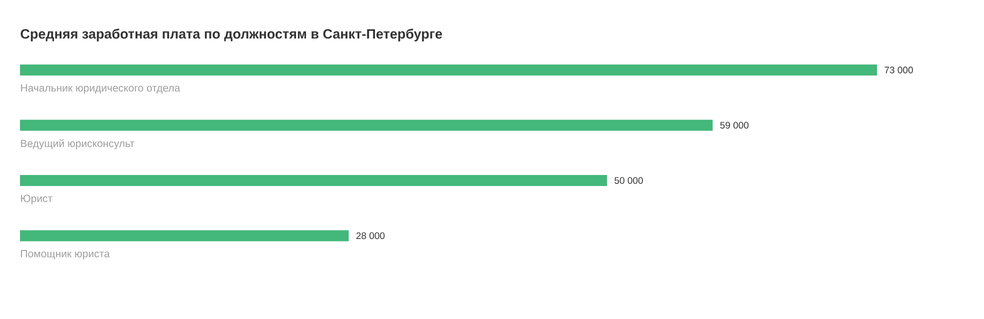 Image resolution: width=984 pixels, height=319 pixels. What do you see at coordinates (100, 89) in the screenshot?
I see `y-tick-label: Начальник юридического отдела` at bounding box center [100, 89].